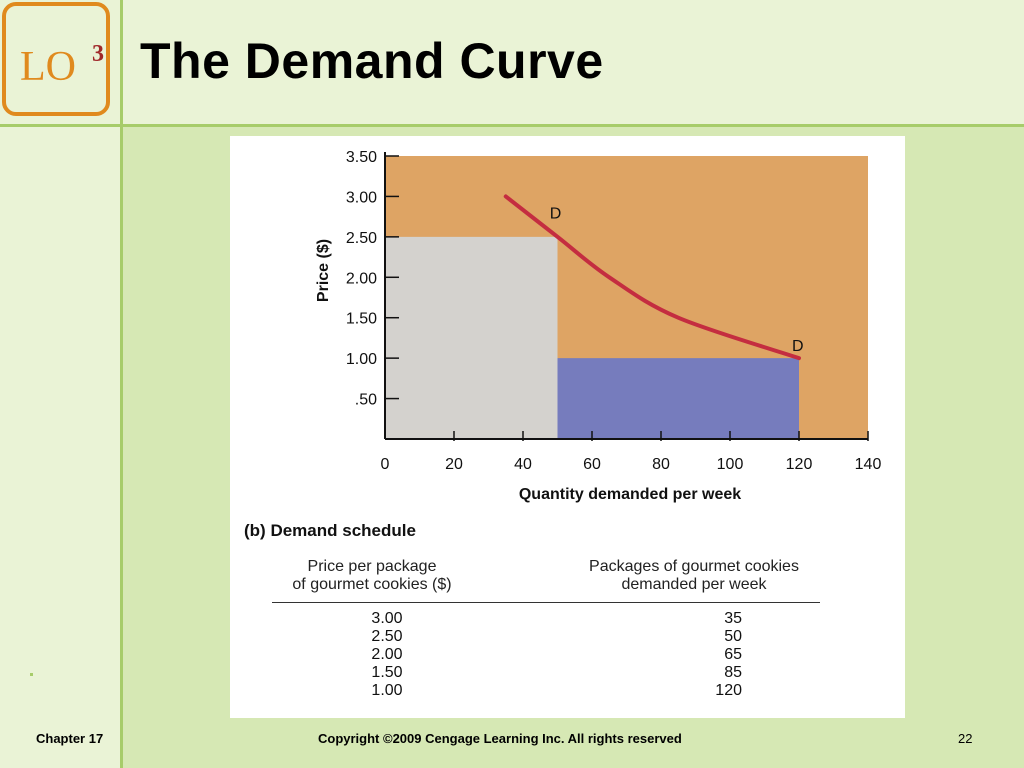 This screenshot has height=768, width=1024. I want to click on lo-number: 3, so click(98, 54).